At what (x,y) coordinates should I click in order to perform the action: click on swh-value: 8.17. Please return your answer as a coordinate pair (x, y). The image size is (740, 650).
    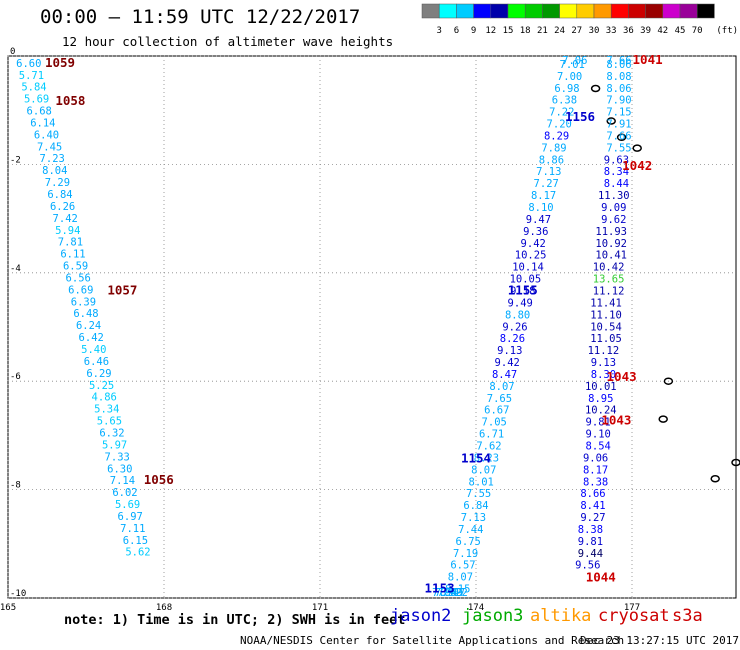
    Looking at the image, I should click on (543, 196).